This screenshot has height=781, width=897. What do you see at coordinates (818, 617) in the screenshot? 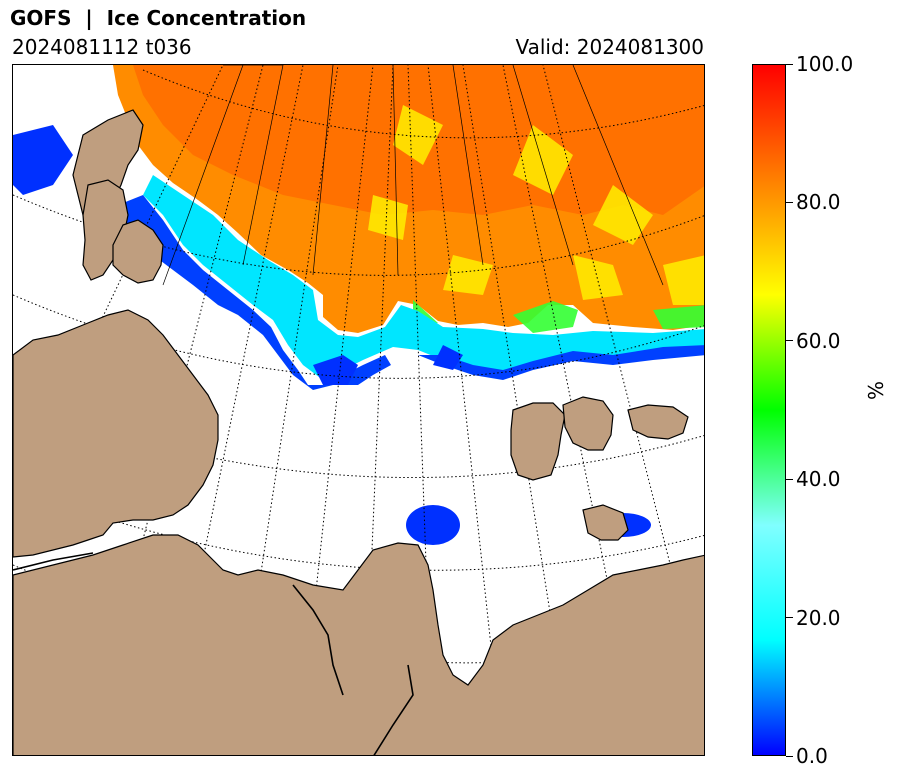
I see `colorbar-tick-label: 20.0` at bounding box center [818, 617].